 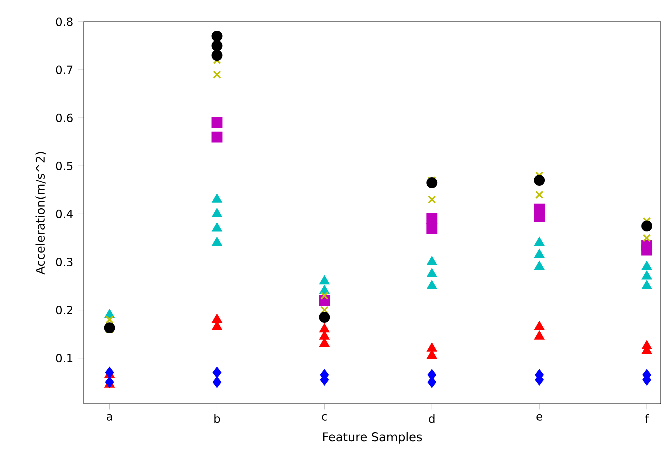 What do you see at coordinates (539, 417) in the screenshot?
I see `x-tick-label: e` at bounding box center [539, 417].